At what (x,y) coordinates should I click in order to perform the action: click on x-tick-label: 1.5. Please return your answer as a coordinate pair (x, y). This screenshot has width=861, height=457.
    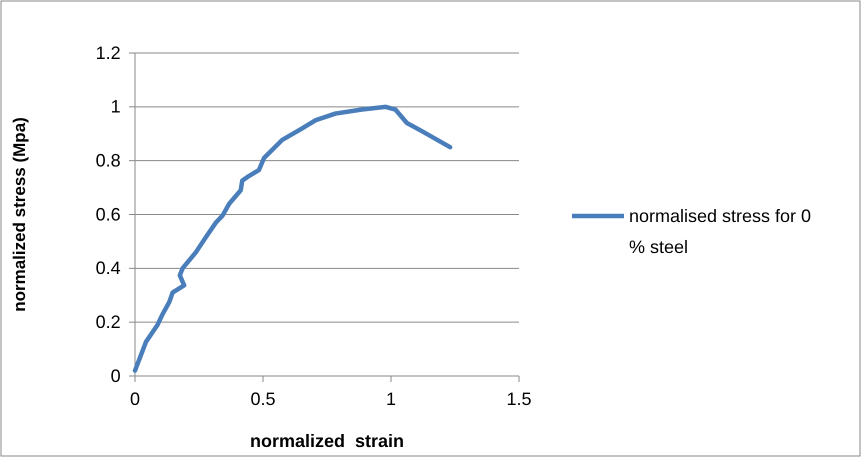
    Looking at the image, I should click on (519, 398).